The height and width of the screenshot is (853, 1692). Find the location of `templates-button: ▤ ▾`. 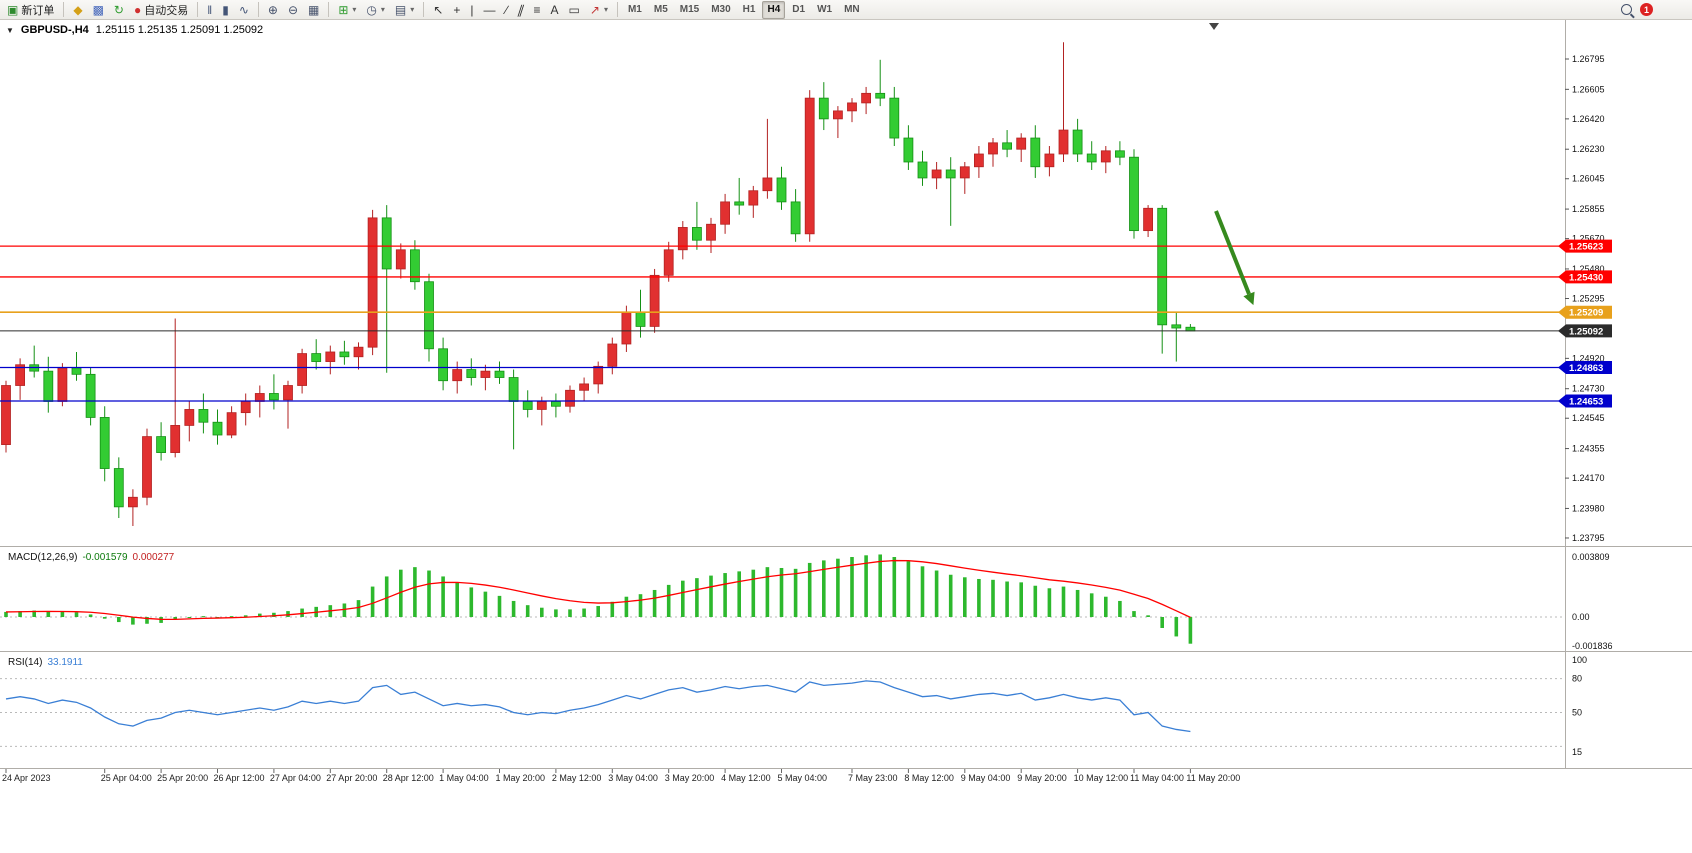

templates-button: ▤ ▾ is located at coordinates (404, 9).